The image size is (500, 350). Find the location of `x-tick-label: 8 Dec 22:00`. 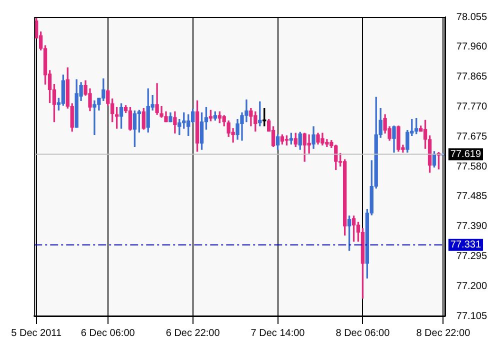

x-tick-label: 8 Dec 22:00 is located at coordinates (443, 333).